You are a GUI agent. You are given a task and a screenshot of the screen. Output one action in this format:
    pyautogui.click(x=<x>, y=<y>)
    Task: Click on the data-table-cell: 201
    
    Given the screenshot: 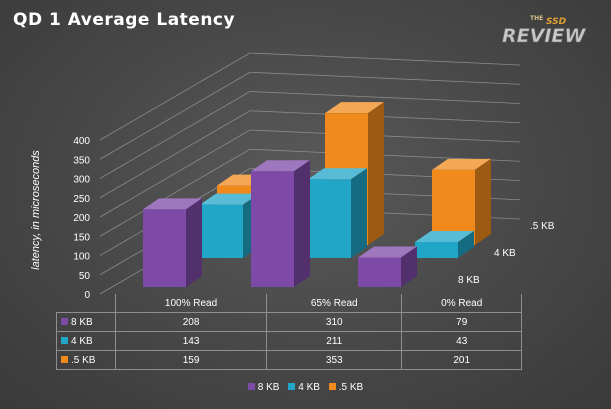 What is the action you would take?
    pyautogui.click(x=461, y=360)
    